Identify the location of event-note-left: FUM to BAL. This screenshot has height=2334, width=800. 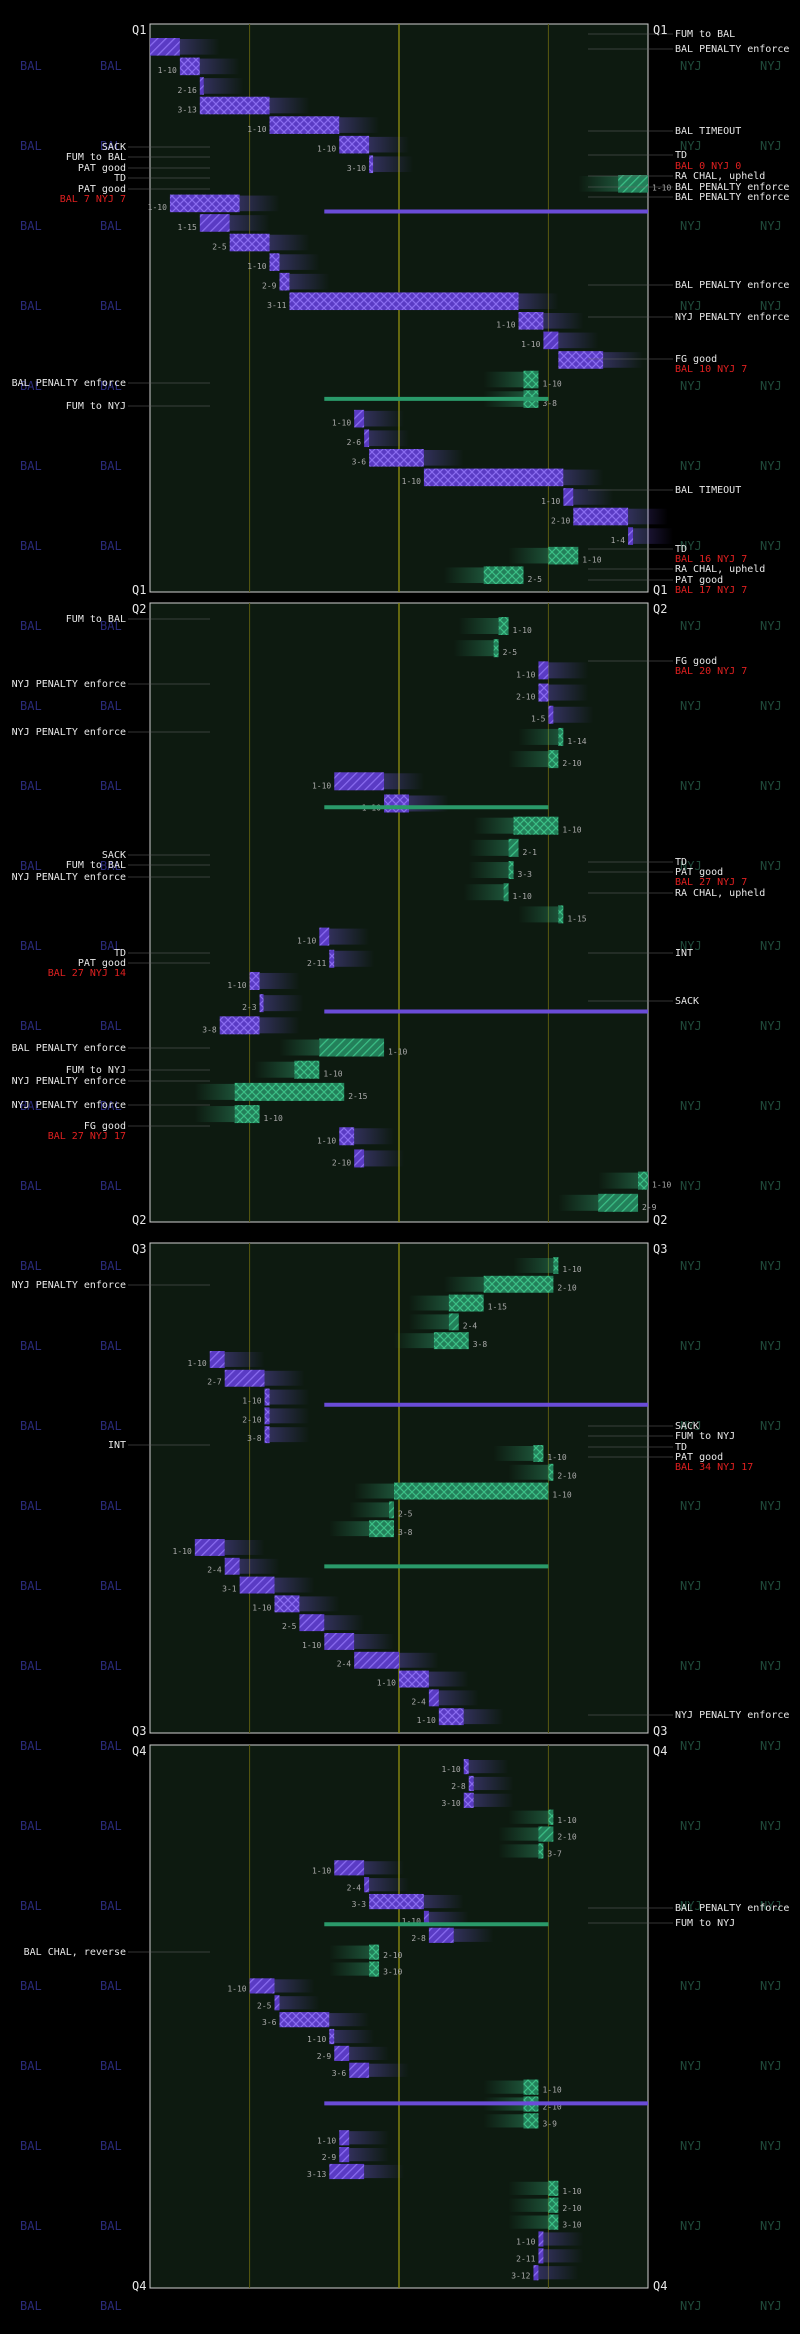
(96, 865).